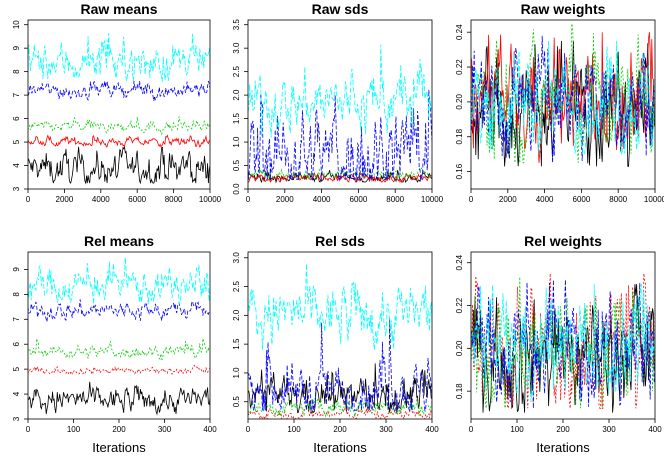  What do you see at coordinates (16, 24) in the screenshot?
I see `y-tick-label: 10` at bounding box center [16, 24].